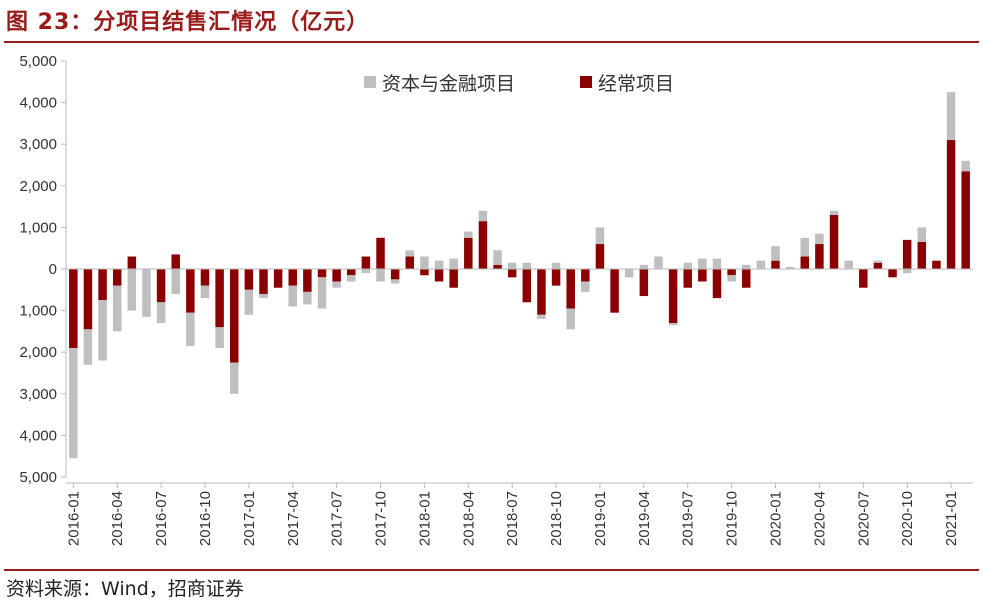 The height and width of the screenshot is (603, 983). Describe the element at coordinates (512, 518) in the screenshot. I see `x-tick-label: 2018-07` at that location.